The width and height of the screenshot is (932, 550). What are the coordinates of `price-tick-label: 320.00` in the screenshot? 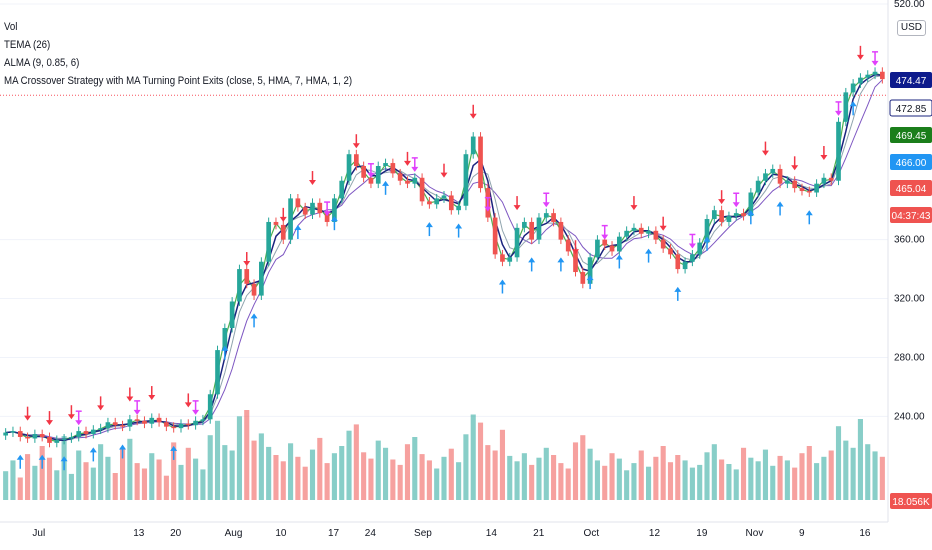 It's located at (909, 299).